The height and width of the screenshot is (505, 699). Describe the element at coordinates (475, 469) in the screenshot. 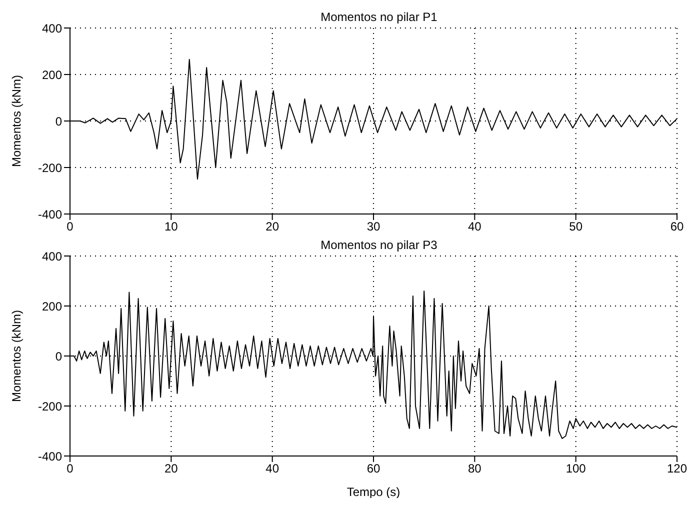

I see `x-tick-label: 80` at that location.